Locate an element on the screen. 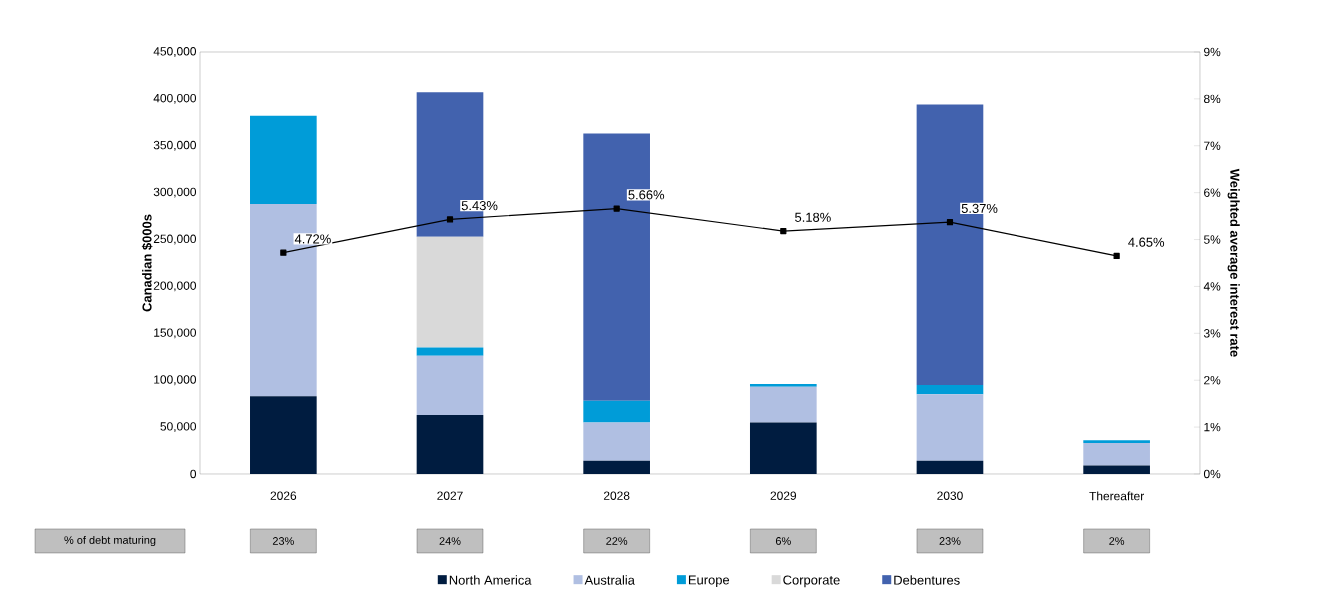 This screenshot has height=607, width=1325. legend-label: North America is located at coordinates (490, 580).